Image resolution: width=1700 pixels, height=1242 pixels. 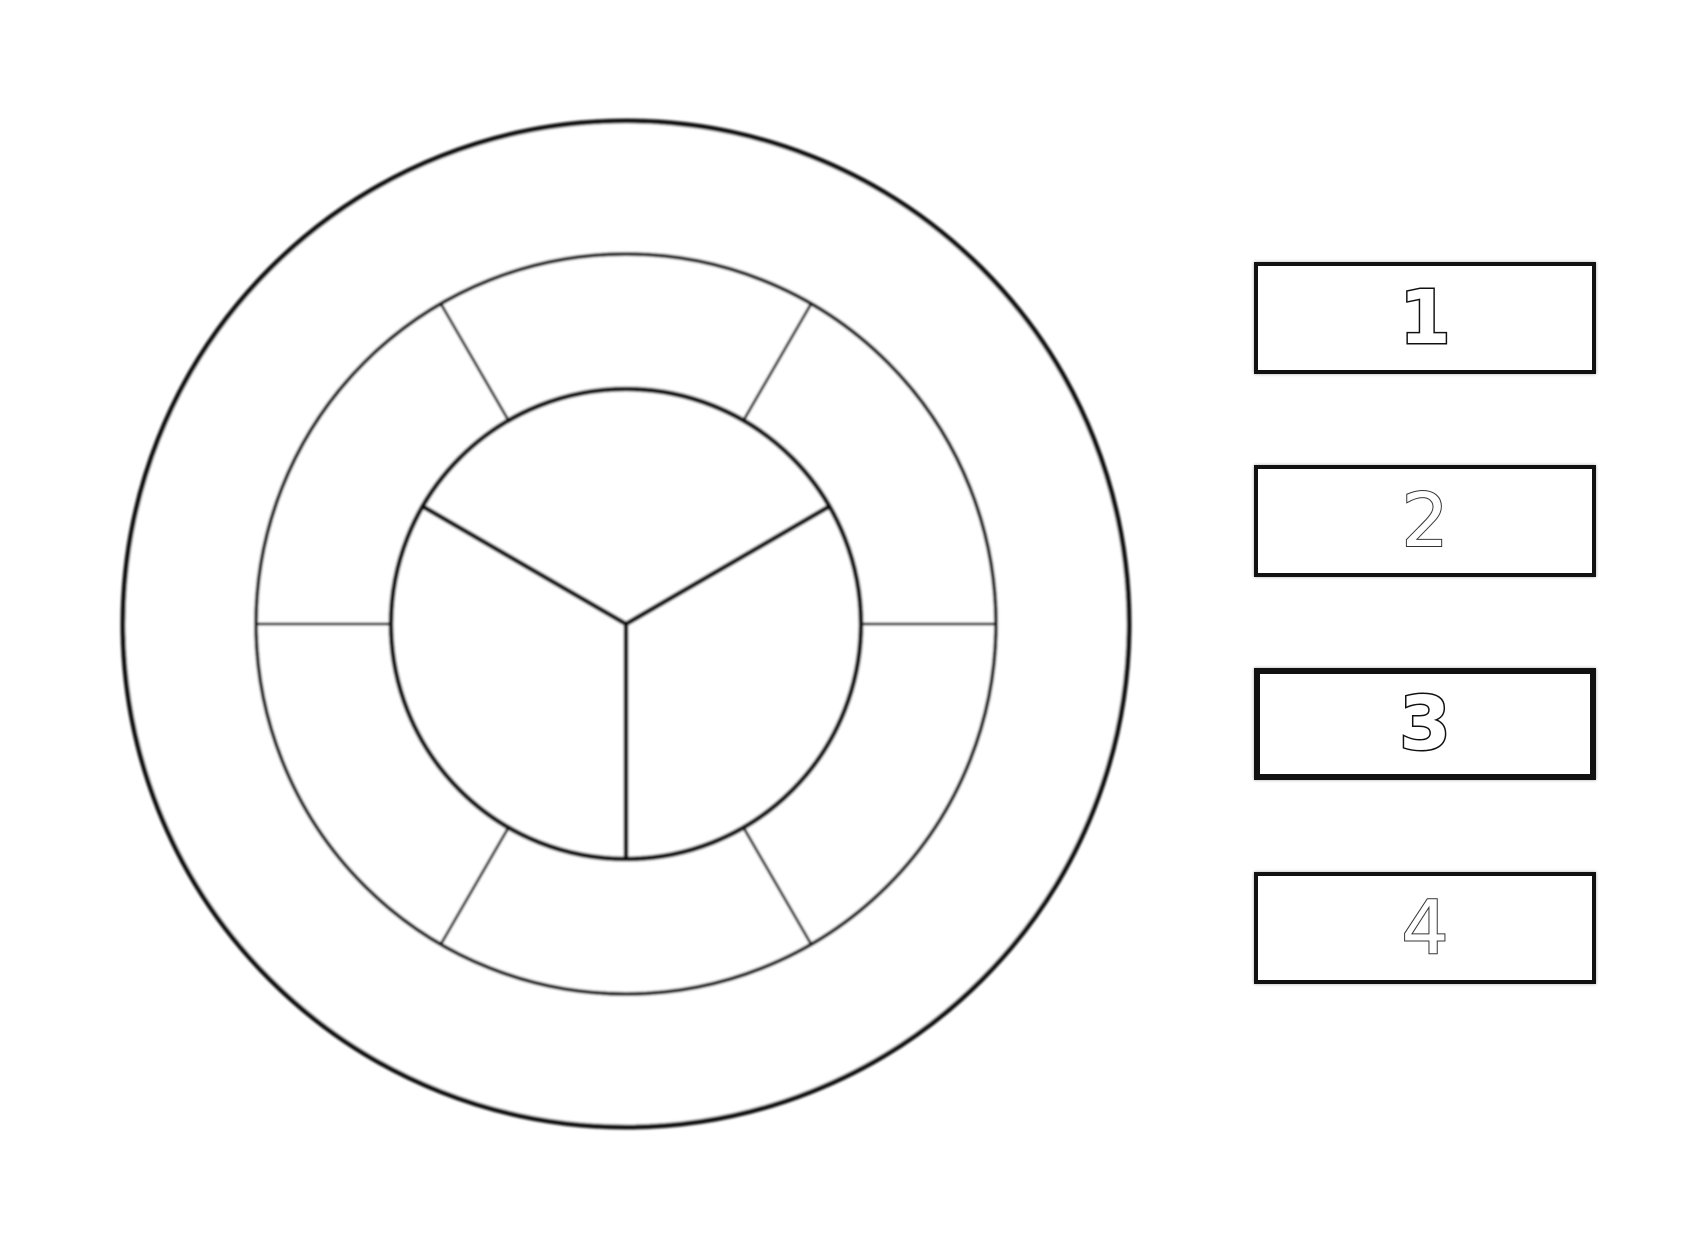 What do you see at coordinates (524, 565) in the screenshot?
I see `inner-divider-upper-left` at bounding box center [524, 565].